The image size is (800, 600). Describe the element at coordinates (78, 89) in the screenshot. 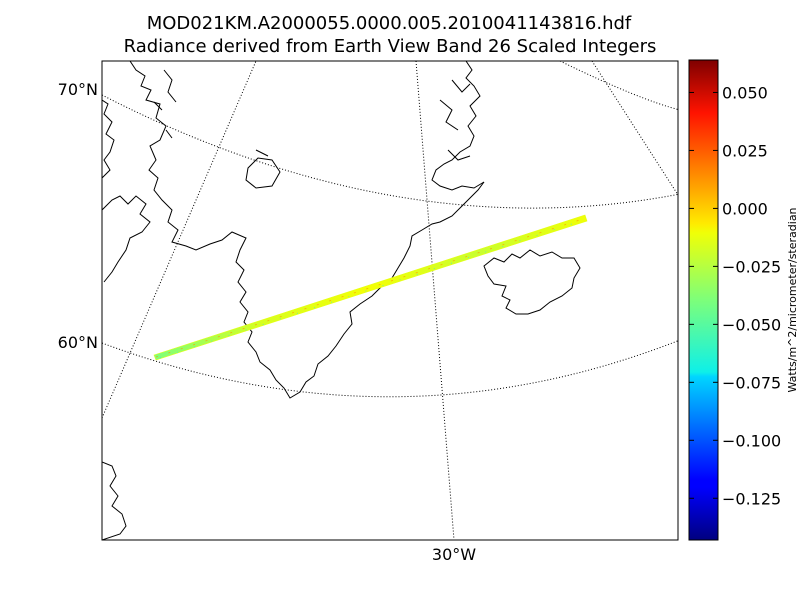

I see `lat-label-70n: 70°N` at that location.